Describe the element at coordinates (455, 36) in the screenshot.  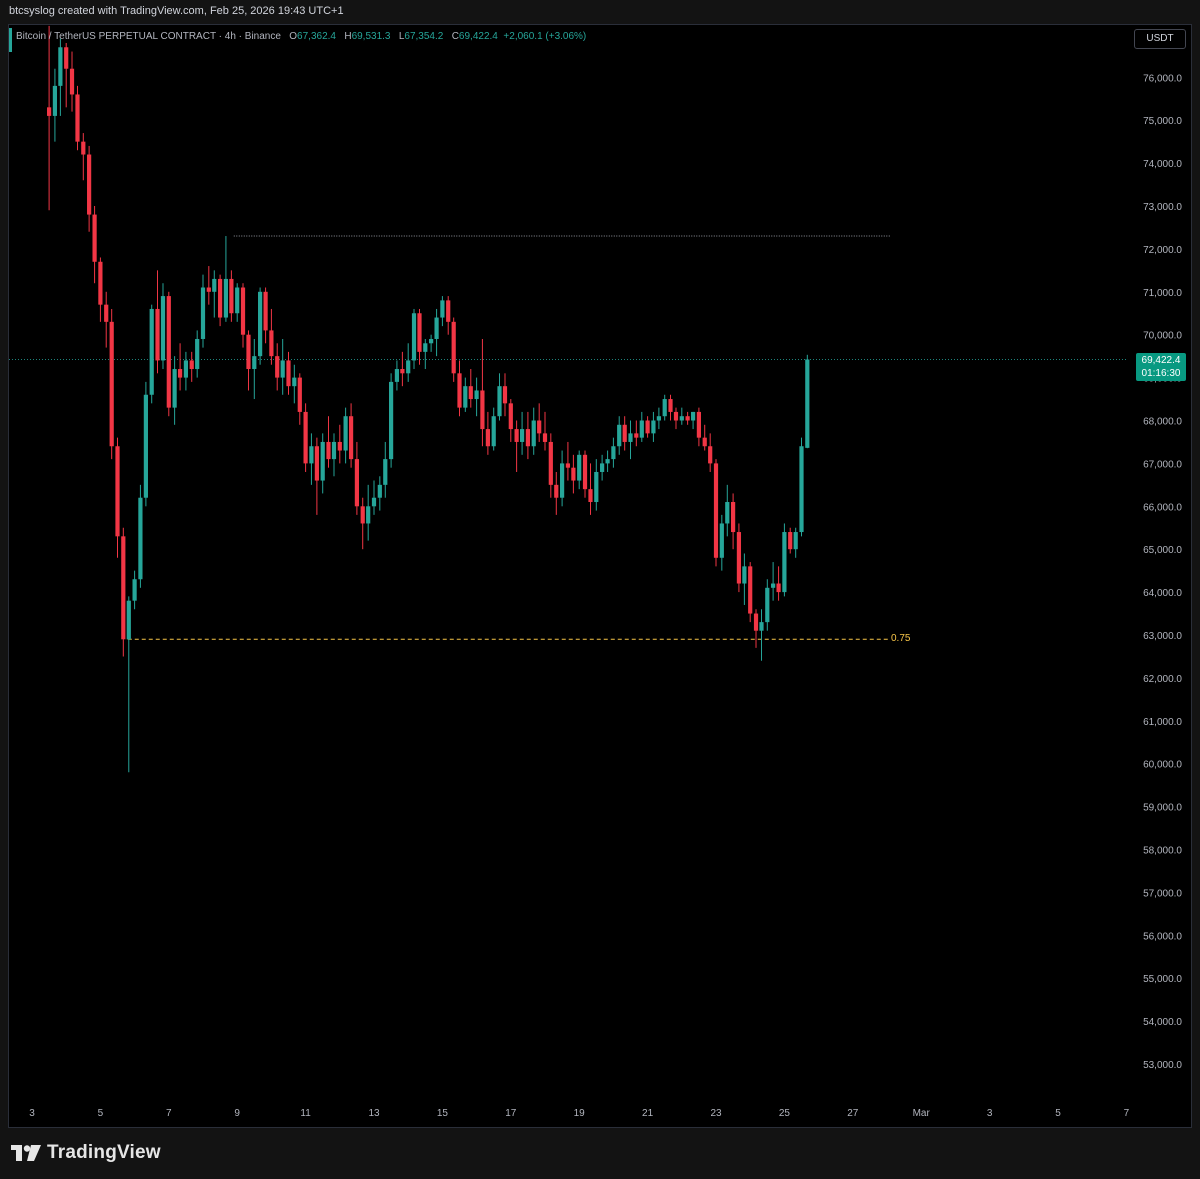
I see `close-key: C` at that location.